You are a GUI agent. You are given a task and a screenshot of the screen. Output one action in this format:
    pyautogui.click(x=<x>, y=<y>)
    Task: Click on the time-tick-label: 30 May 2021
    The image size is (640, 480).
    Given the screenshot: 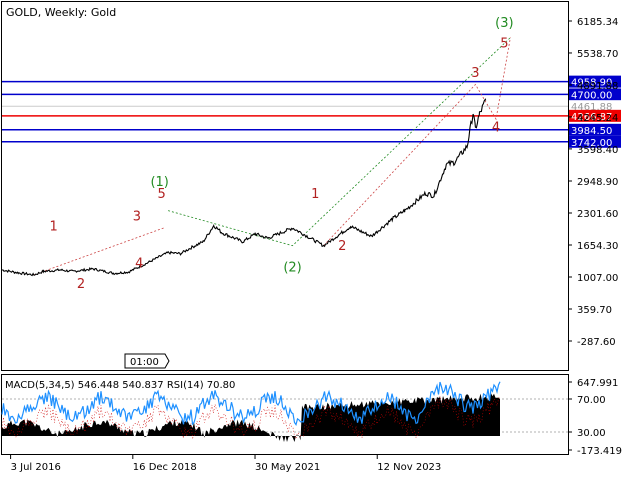 What is the action you would take?
    pyautogui.click(x=287, y=467)
    